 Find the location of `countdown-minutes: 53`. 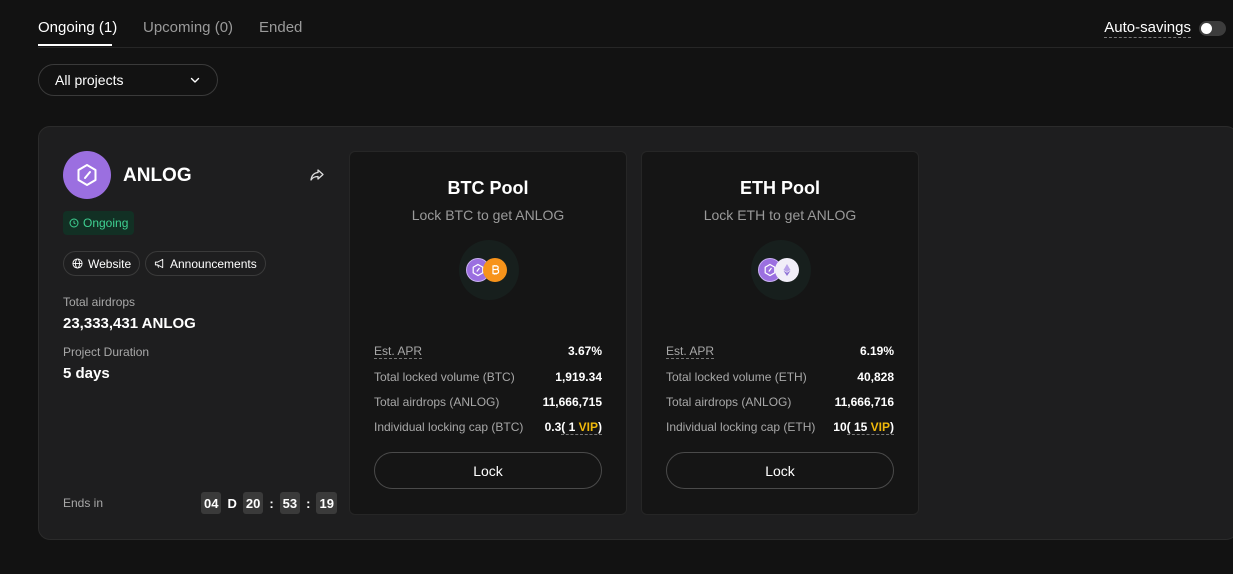

countdown-minutes: 53 is located at coordinates (290, 503).